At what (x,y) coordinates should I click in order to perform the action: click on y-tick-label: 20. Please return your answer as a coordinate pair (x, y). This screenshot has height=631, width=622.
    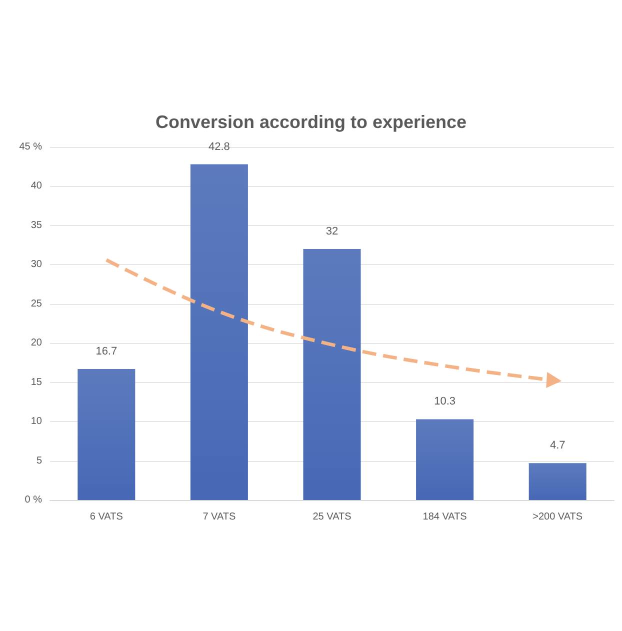
    Looking at the image, I should click on (36, 343).